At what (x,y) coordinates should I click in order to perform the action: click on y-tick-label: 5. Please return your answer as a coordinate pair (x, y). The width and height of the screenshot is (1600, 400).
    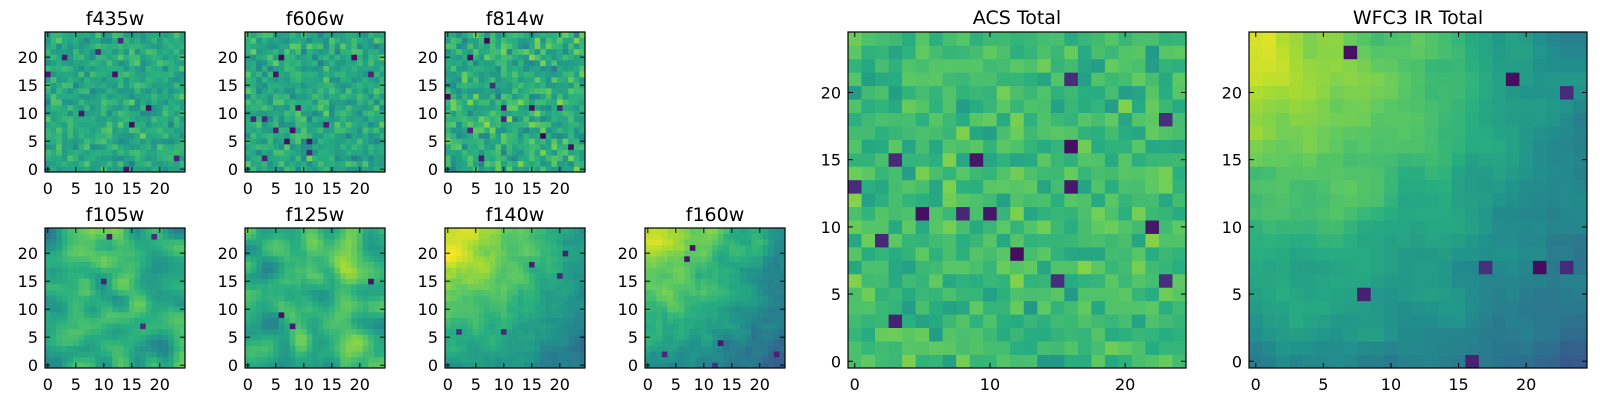
    Looking at the image, I should click on (33, 141).